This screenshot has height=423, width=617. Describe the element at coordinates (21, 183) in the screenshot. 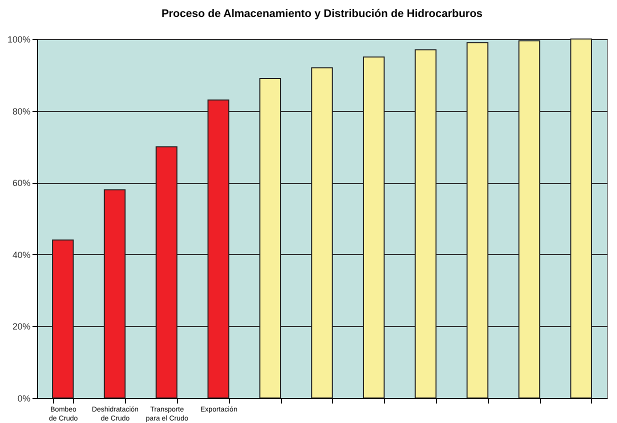

I see `y-tick-label: 60%` at that location.